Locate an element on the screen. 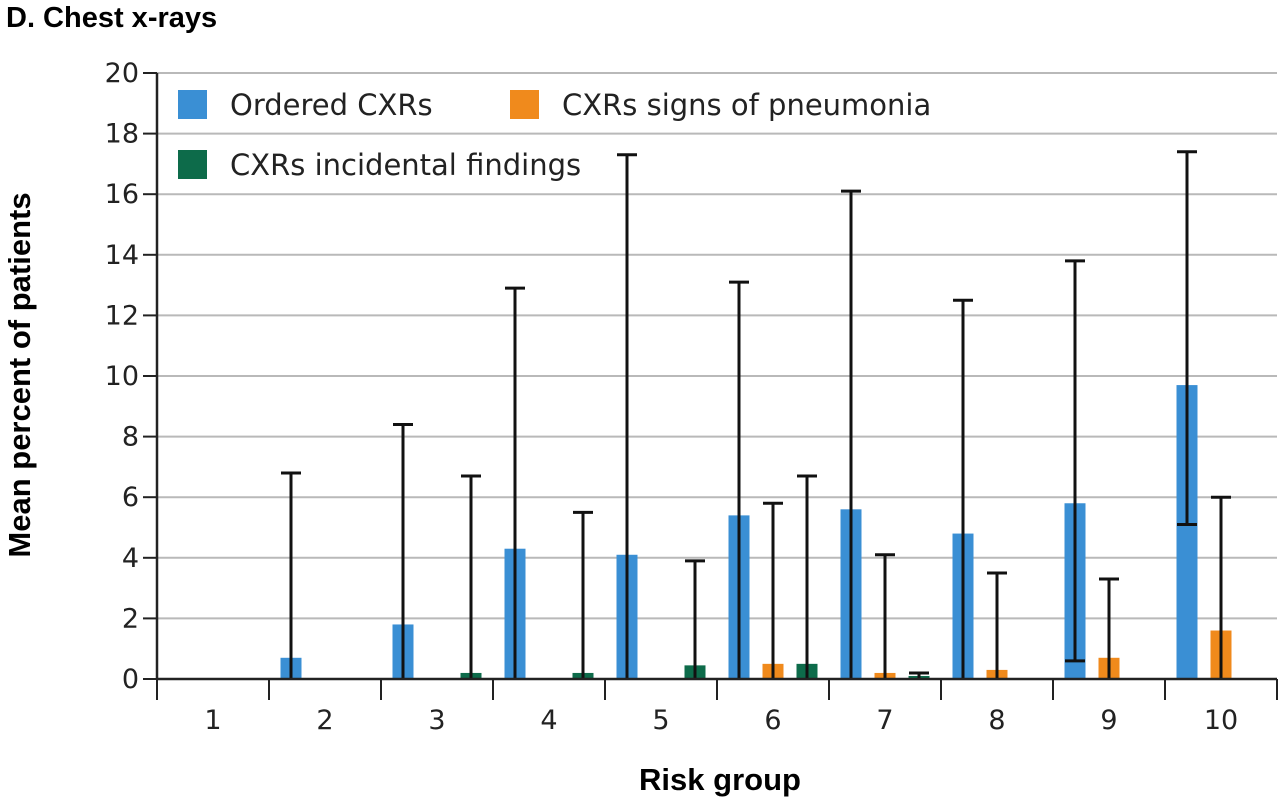  legend-label: Ordered CXRs is located at coordinates (331, 105).